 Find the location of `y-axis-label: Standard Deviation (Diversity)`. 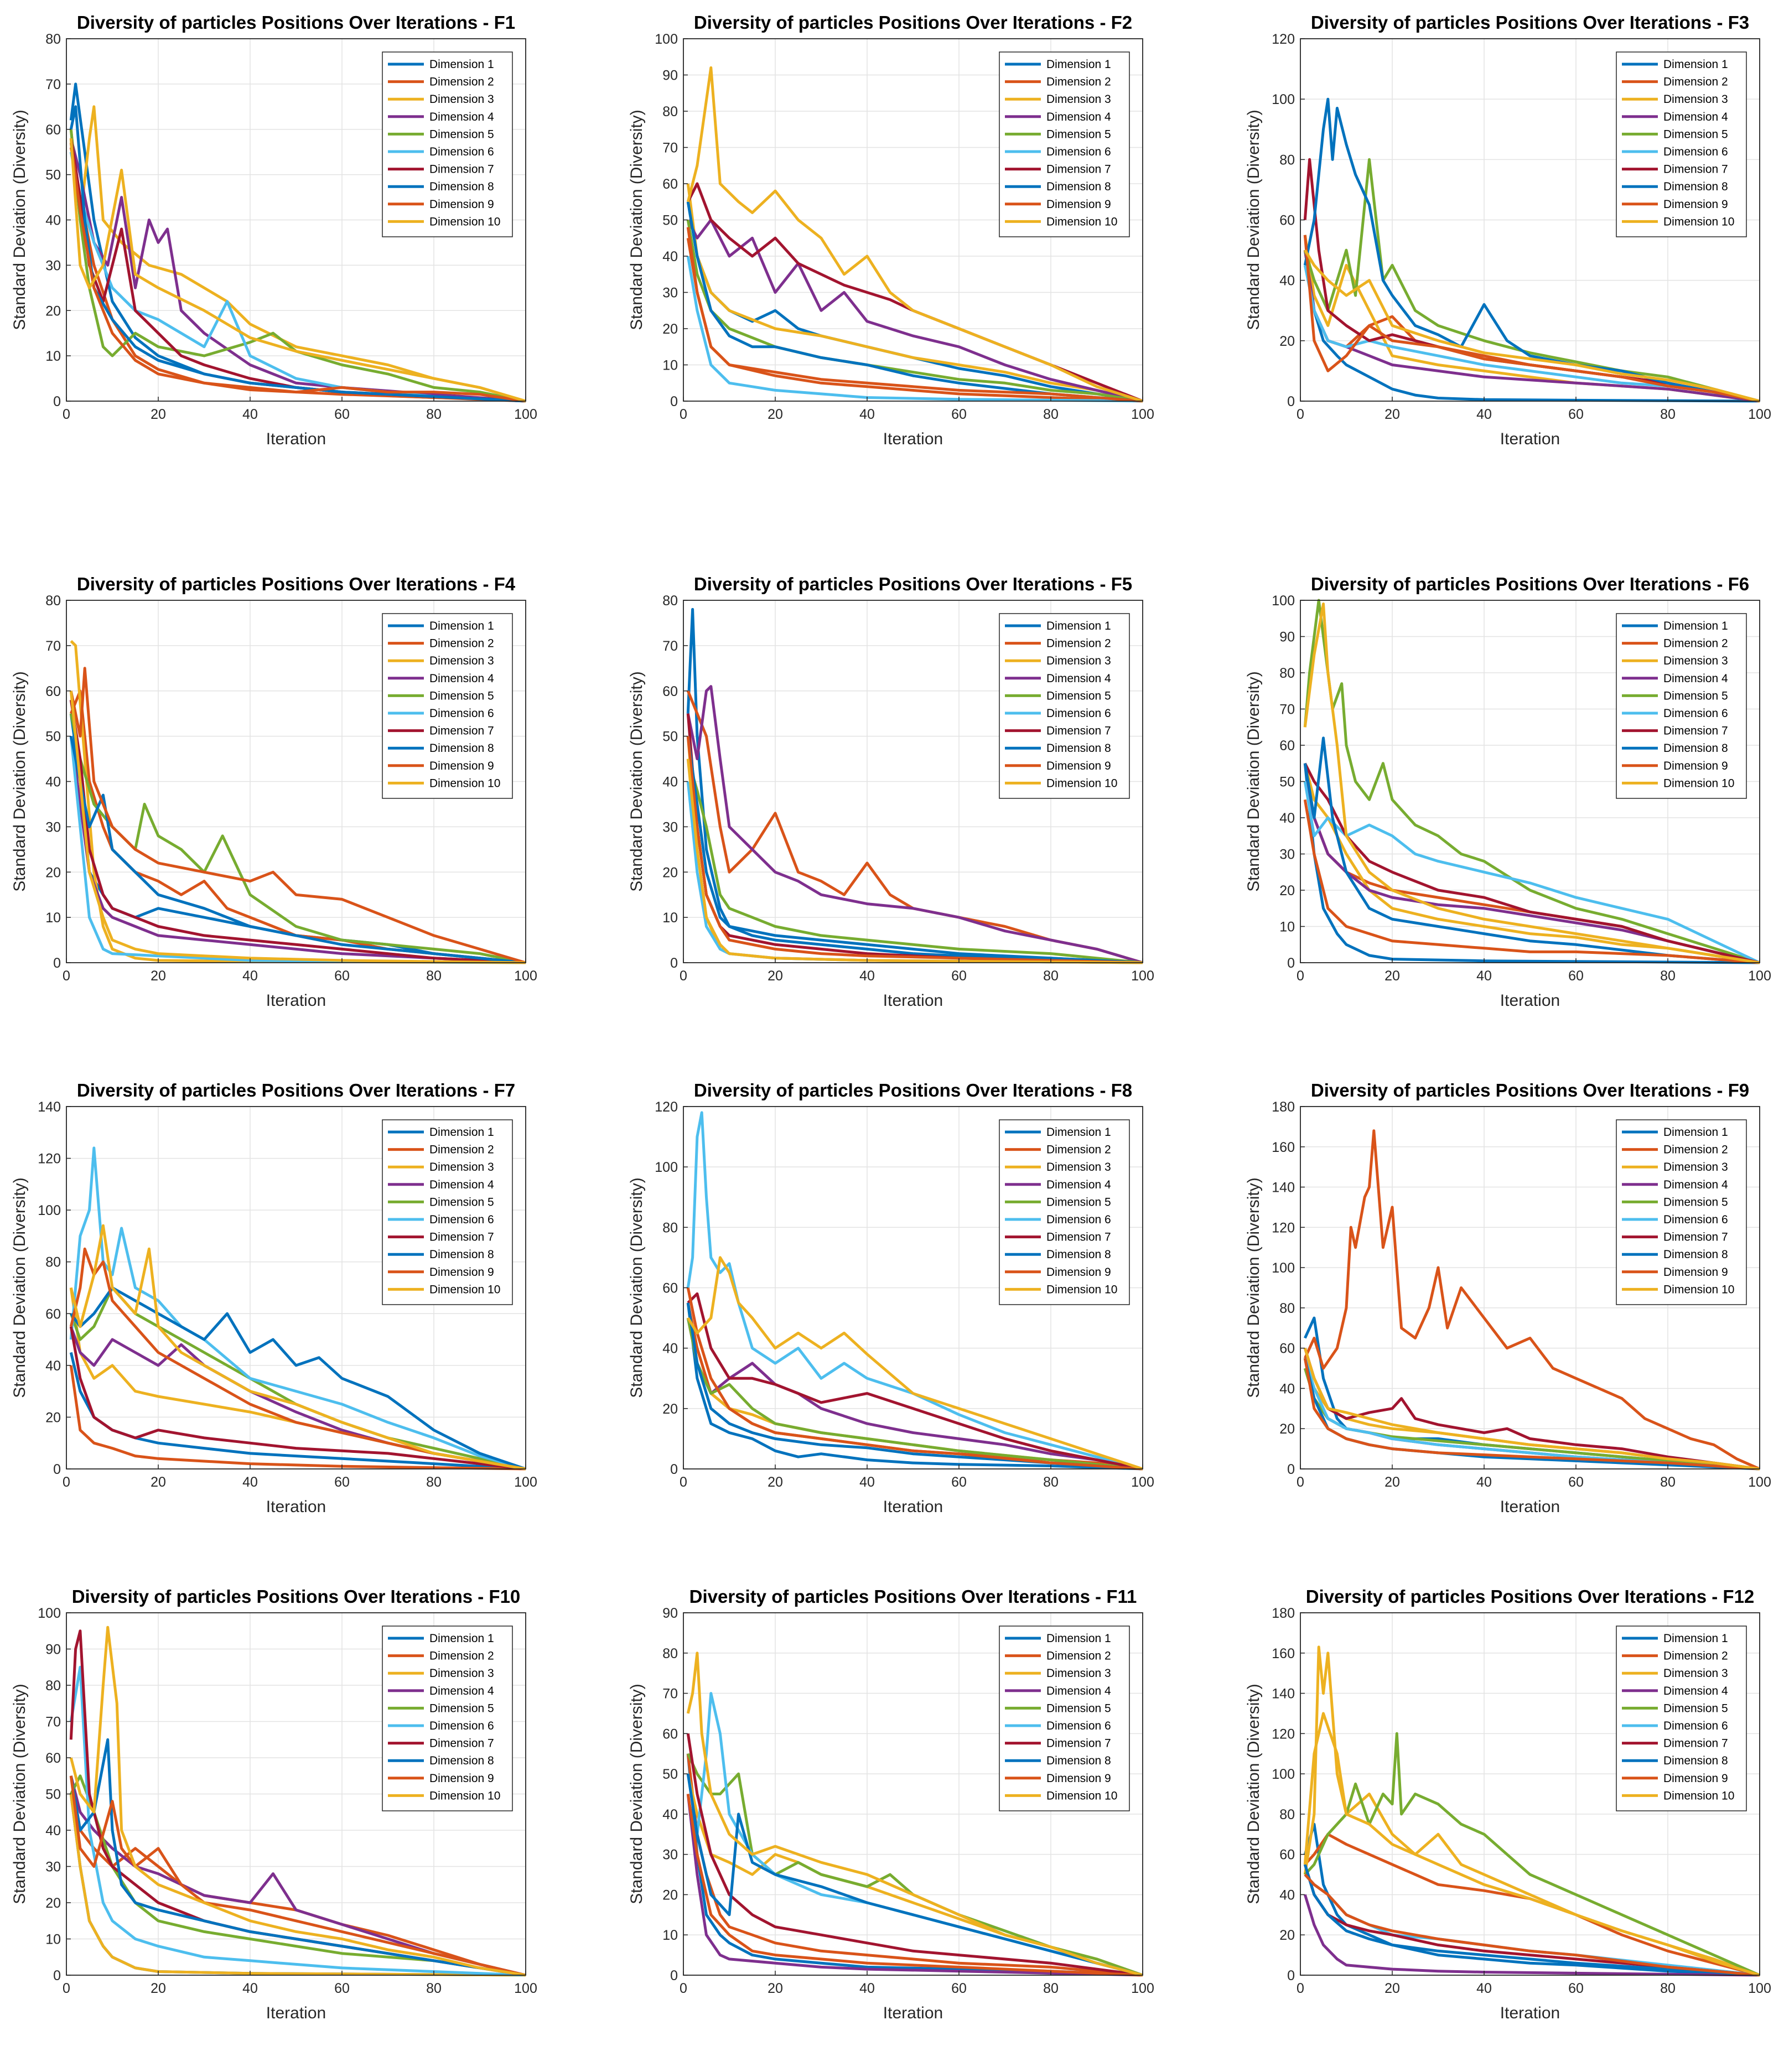

y-axis-label: Standard Deviation (Diversity) is located at coordinates (20, 220).